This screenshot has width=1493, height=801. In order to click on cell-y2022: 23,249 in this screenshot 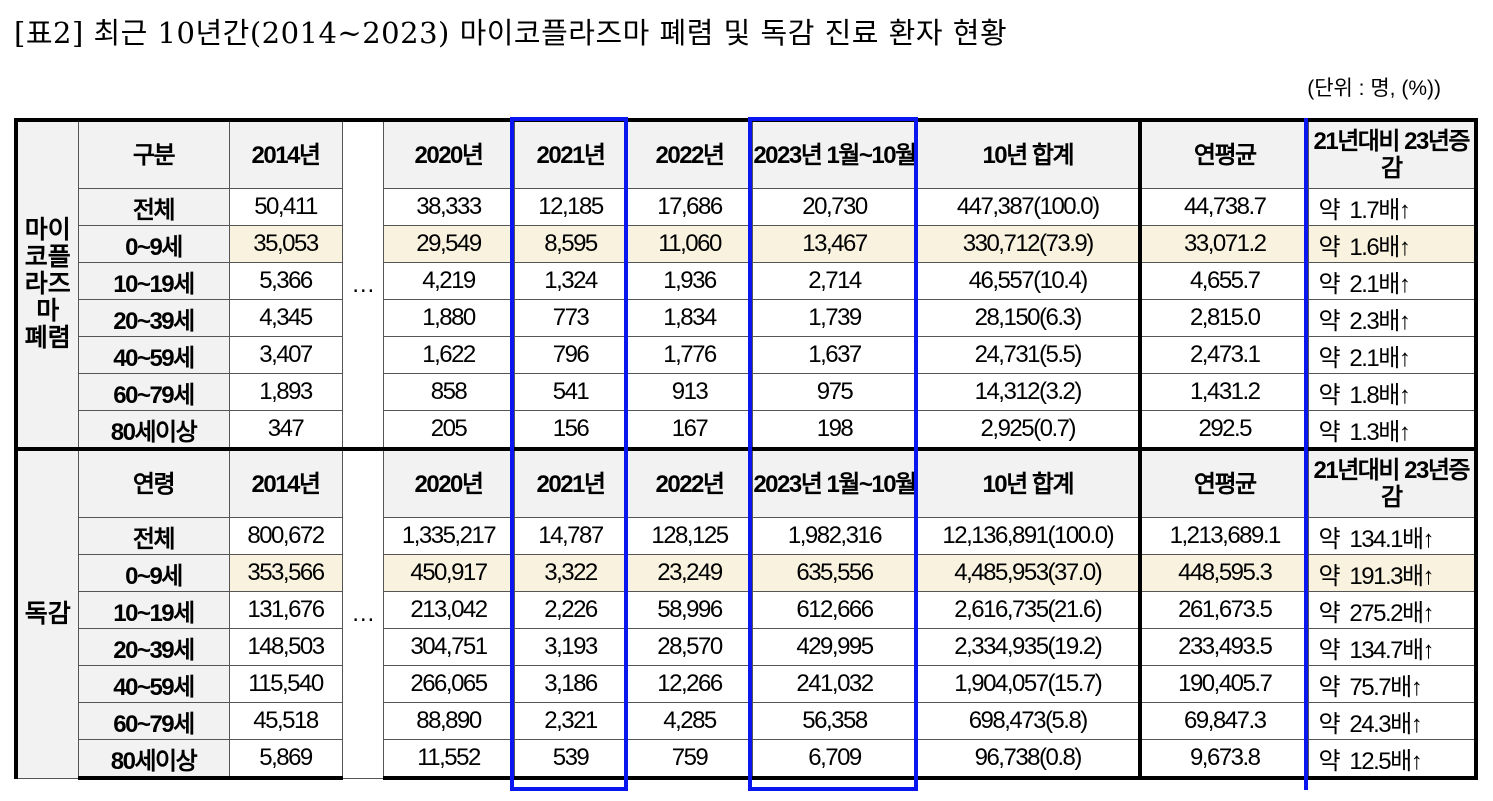, I will do `click(689, 573)`.